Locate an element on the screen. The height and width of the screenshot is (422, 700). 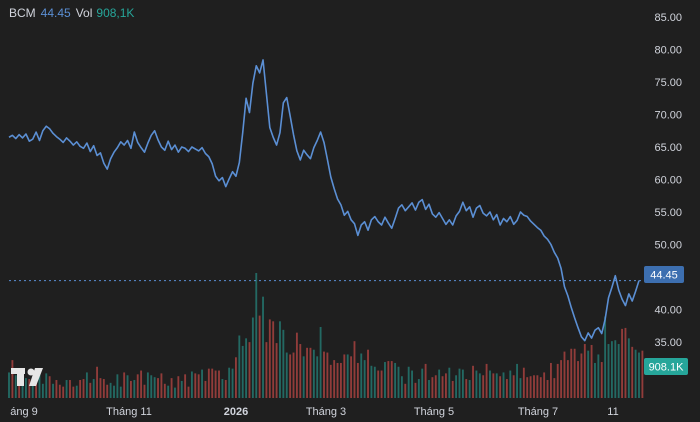
volume-label: Vol is located at coordinates (84, 13).